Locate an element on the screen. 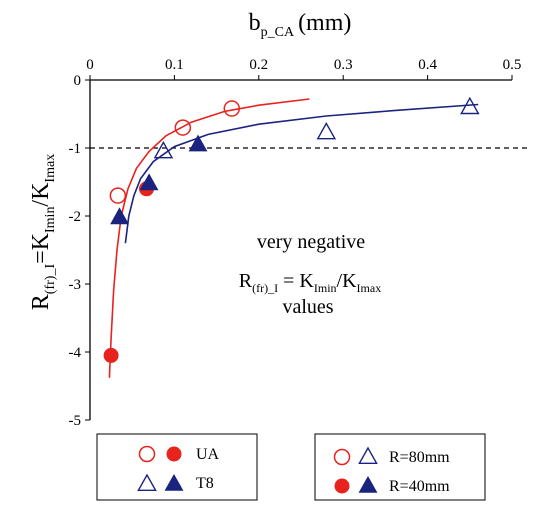 The width and height of the screenshot is (539, 507). legend-label-r80: R=80mm is located at coordinates (419, 457).